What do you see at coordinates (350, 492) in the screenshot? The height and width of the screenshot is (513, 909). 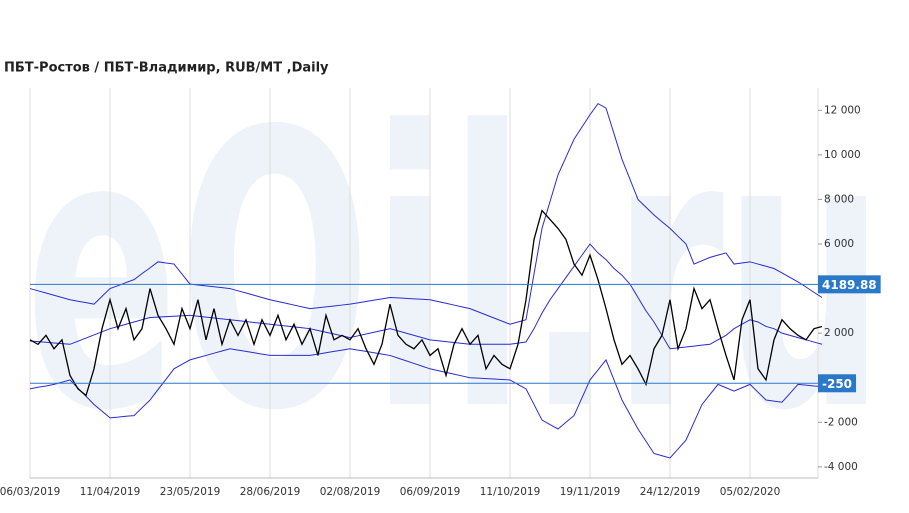 I see `x-tick-label: 02/08/2019` at bounding box center [350, 492].